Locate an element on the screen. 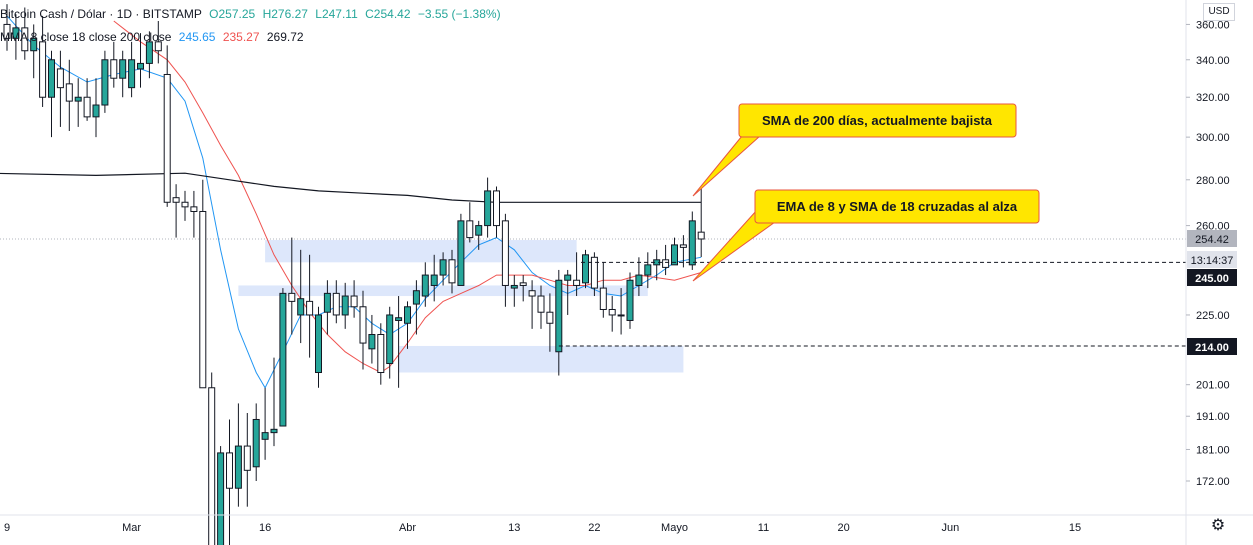 The image size is (1253, 545). callout-sma200: SMA de 200 días, actualmente bajista is located at coordinates (854, 150).